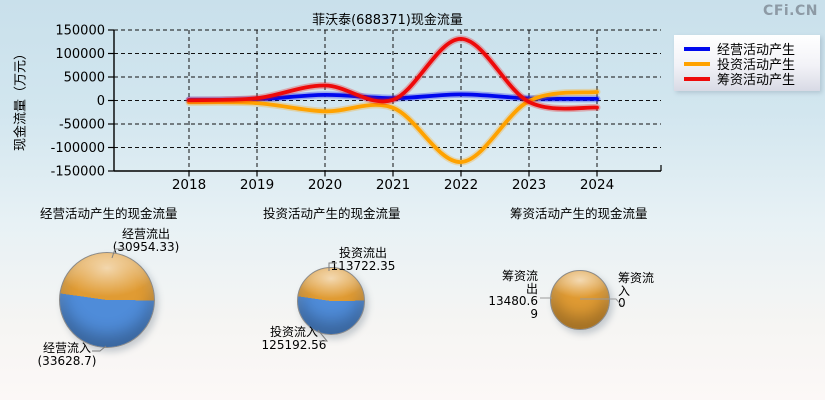 The image size is (825, 400). Describe the element at coordinates (109, 213) in the screenshot. I see `operating-pie-title: 经营活动产生的现金流量` at that location.